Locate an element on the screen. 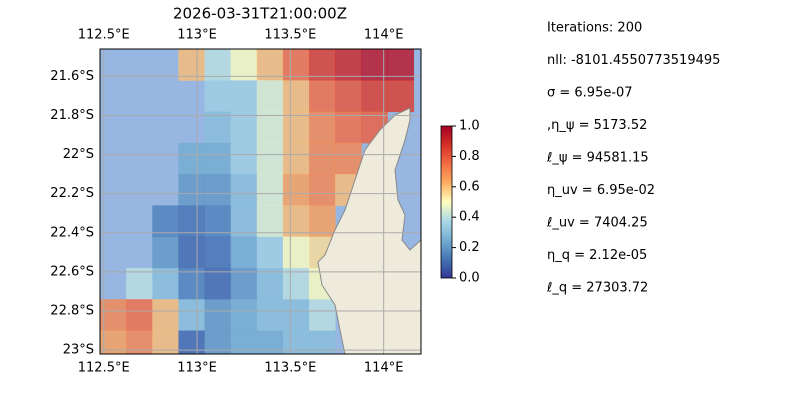 The width and height of the screenshot is (800, 400). info-line: nll: -8101.4550773519495 is located at coordinates (633, 60).